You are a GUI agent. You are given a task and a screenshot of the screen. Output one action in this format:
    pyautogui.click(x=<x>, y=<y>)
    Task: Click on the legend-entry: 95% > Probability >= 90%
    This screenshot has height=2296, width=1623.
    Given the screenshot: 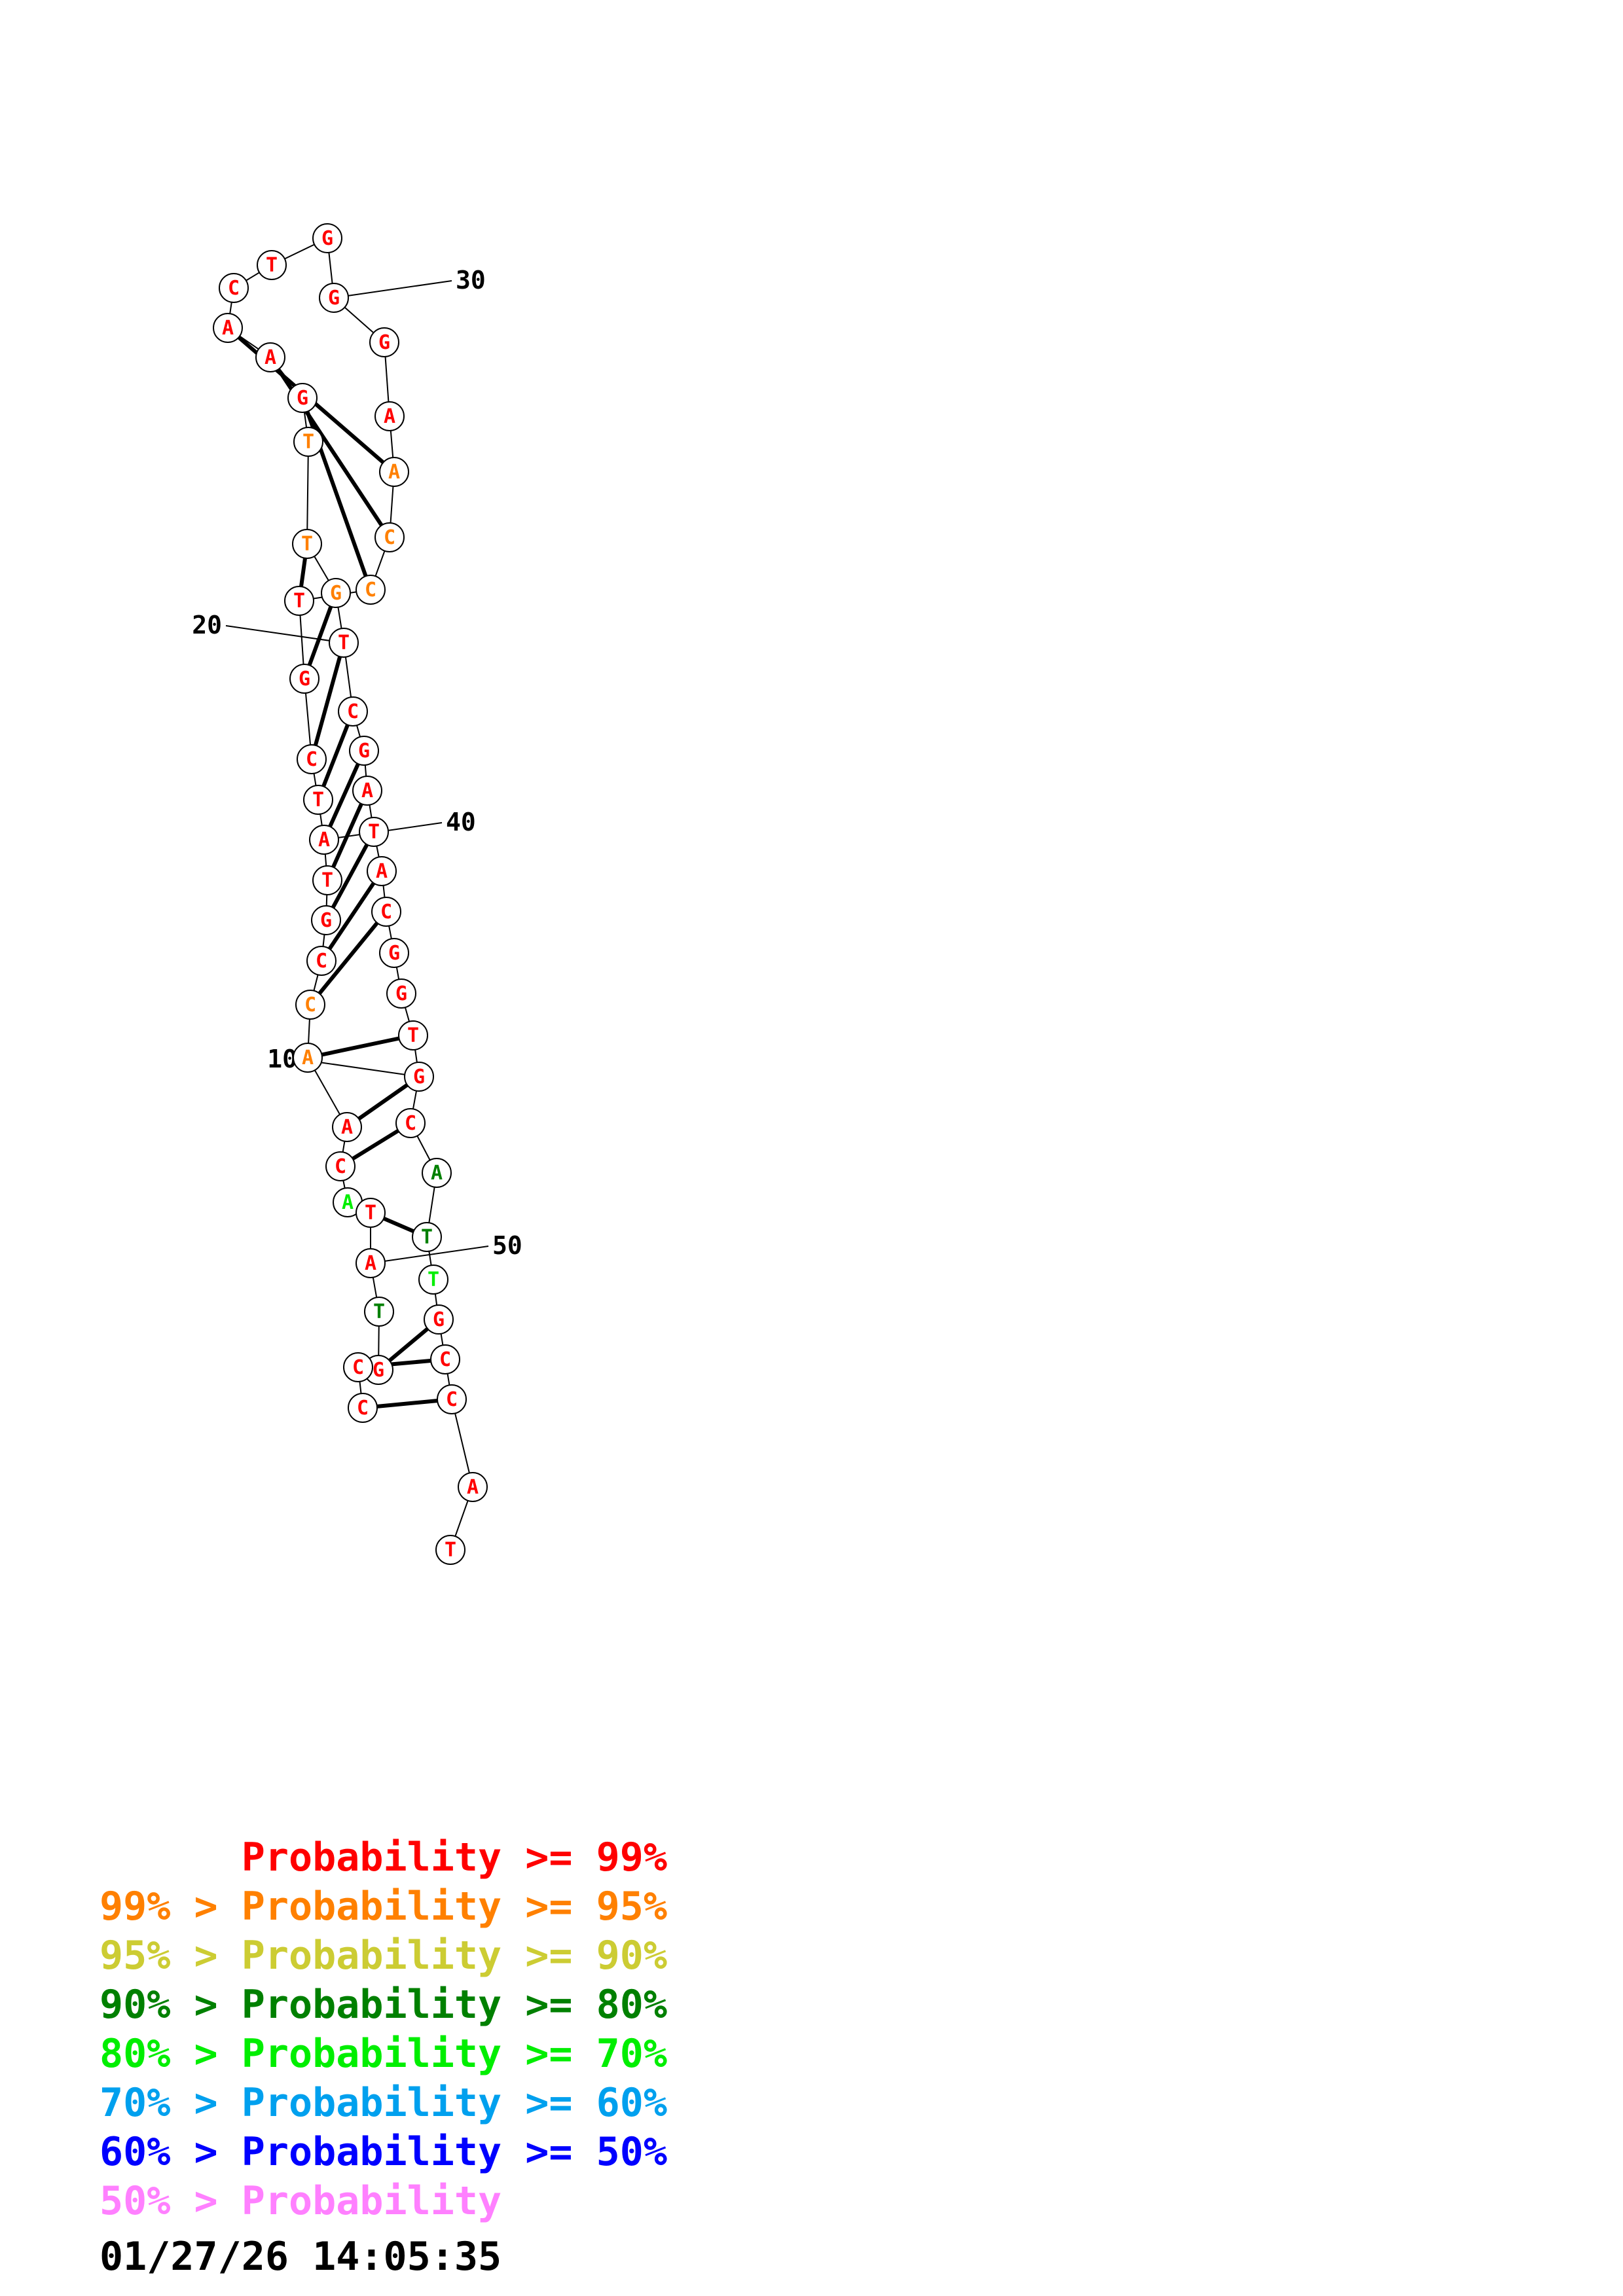 What is the action you would take?
    pyautogui.click(x=383, y=1956)
    